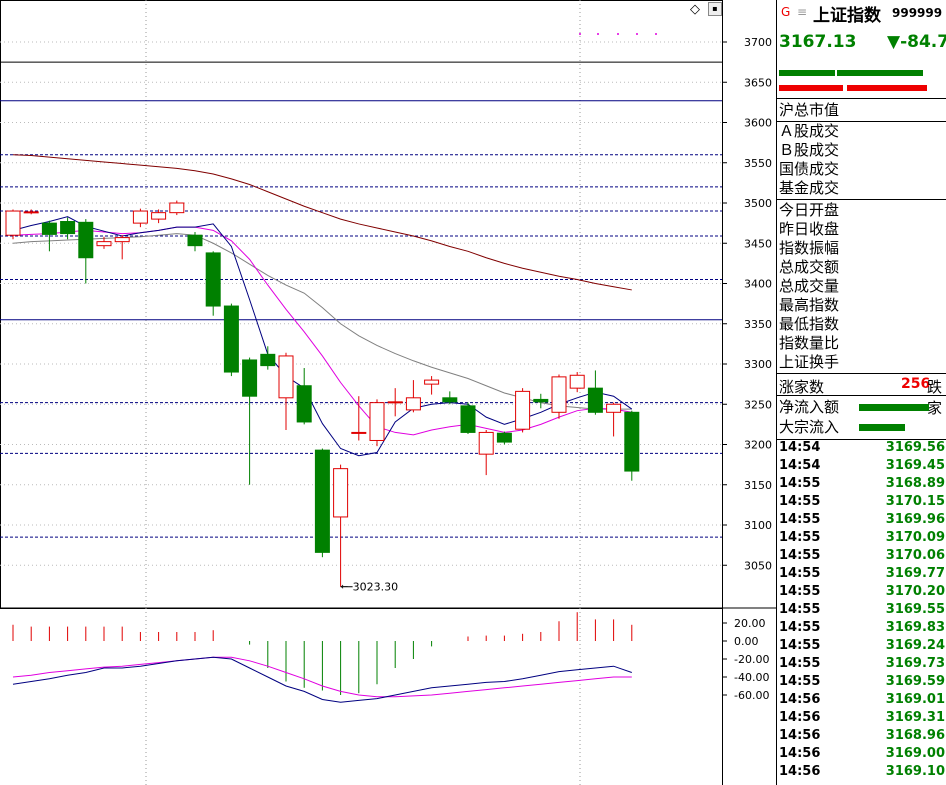 The height and width of the screenshot is (785, 946). I want to click on label-prev-close: 昨日收盘, so click(809, 229).